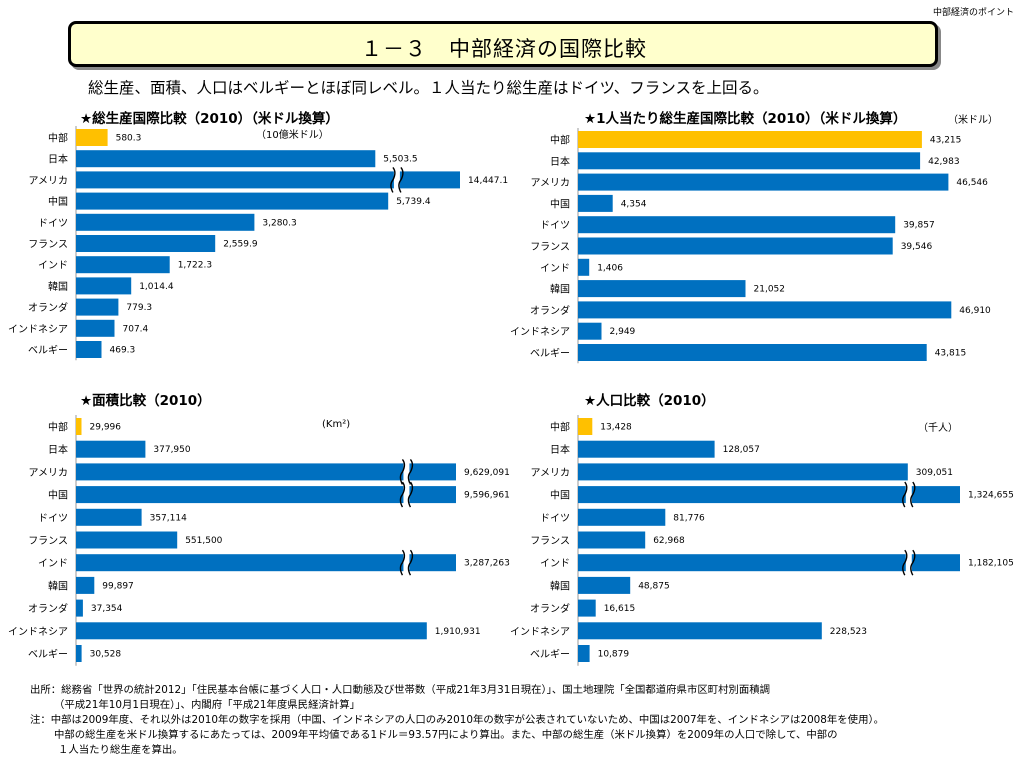  Describe the element at coordinates (623, 332) in the screenshot. I see `data-label: 2,949` at that location.